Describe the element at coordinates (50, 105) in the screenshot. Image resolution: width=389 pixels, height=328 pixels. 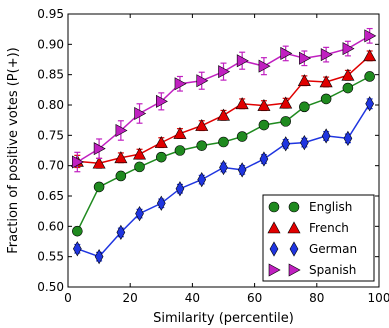
I see `y-tick-label: 0.80` at that location.